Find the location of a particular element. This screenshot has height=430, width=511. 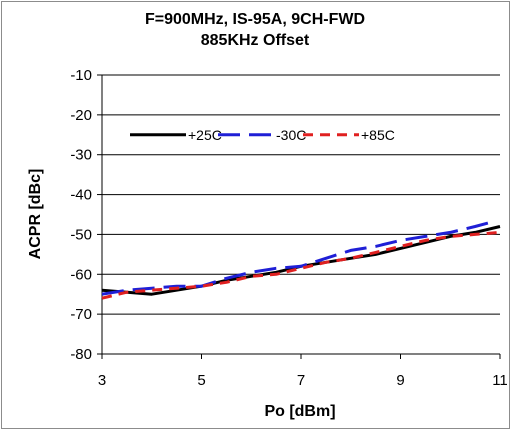

chart-subtitle: 885KHz Offset is located at coordinates (255, 40).